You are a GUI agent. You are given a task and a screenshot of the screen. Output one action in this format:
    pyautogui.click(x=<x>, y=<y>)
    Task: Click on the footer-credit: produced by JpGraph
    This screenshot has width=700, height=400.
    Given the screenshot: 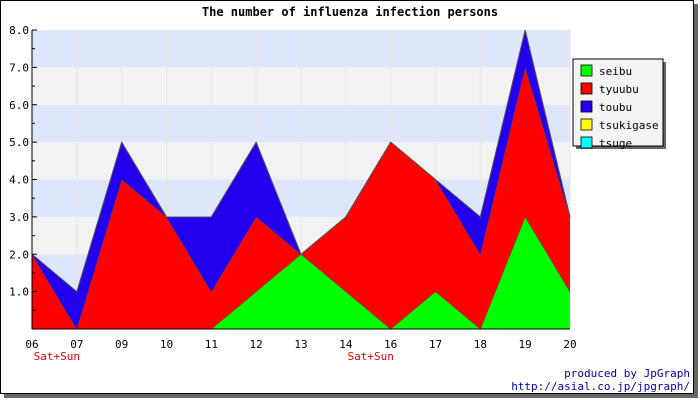 What is the action you would take?
    pyautogui.click(x=627, y=373)
    